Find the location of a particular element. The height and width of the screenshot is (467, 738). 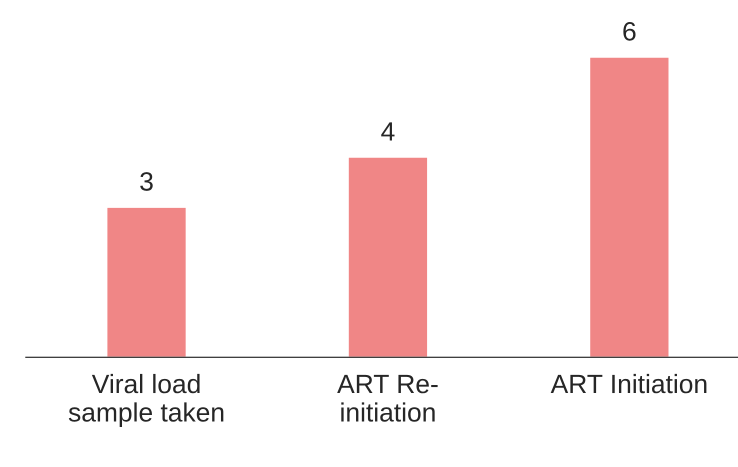

data-label: 3 is located at coordinates (146, 181).